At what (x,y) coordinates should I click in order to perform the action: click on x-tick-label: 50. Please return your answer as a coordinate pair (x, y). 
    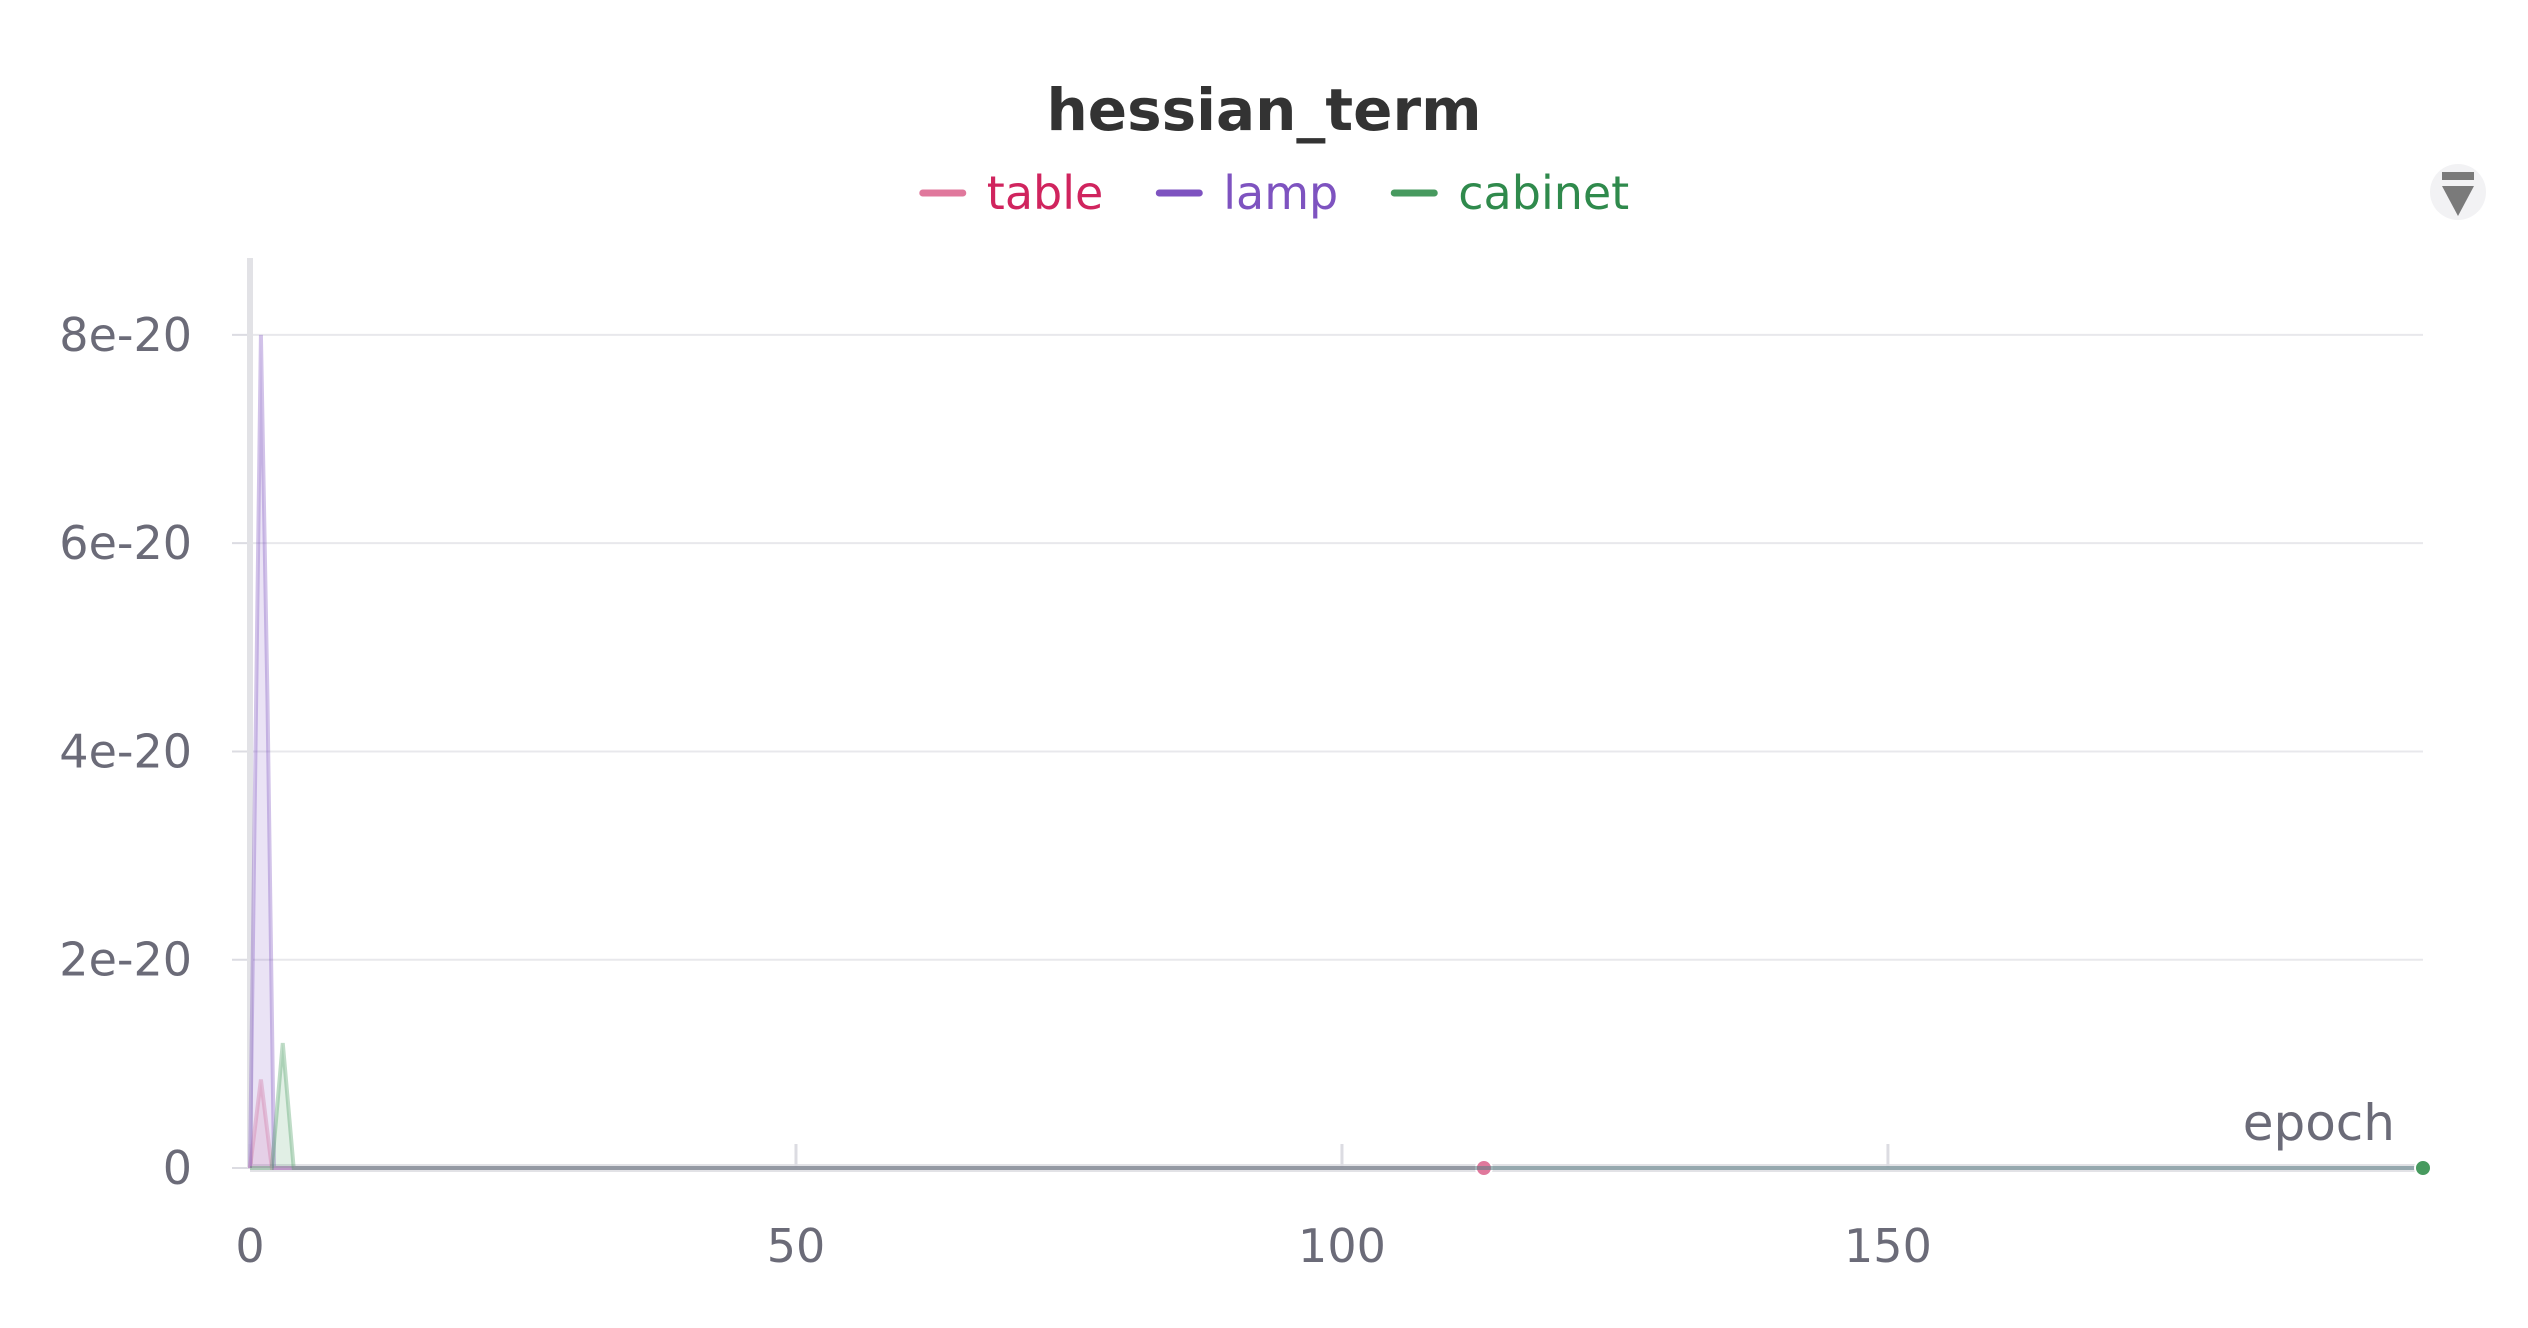
    Looking at the image, I should click on (796, 1246).